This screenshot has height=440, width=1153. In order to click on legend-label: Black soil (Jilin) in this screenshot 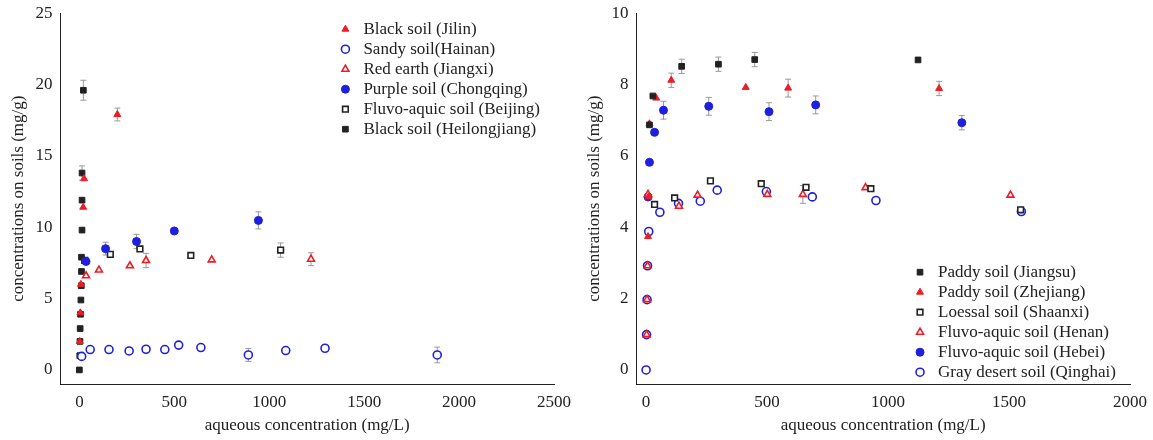, I will do `click(420, 28)`.